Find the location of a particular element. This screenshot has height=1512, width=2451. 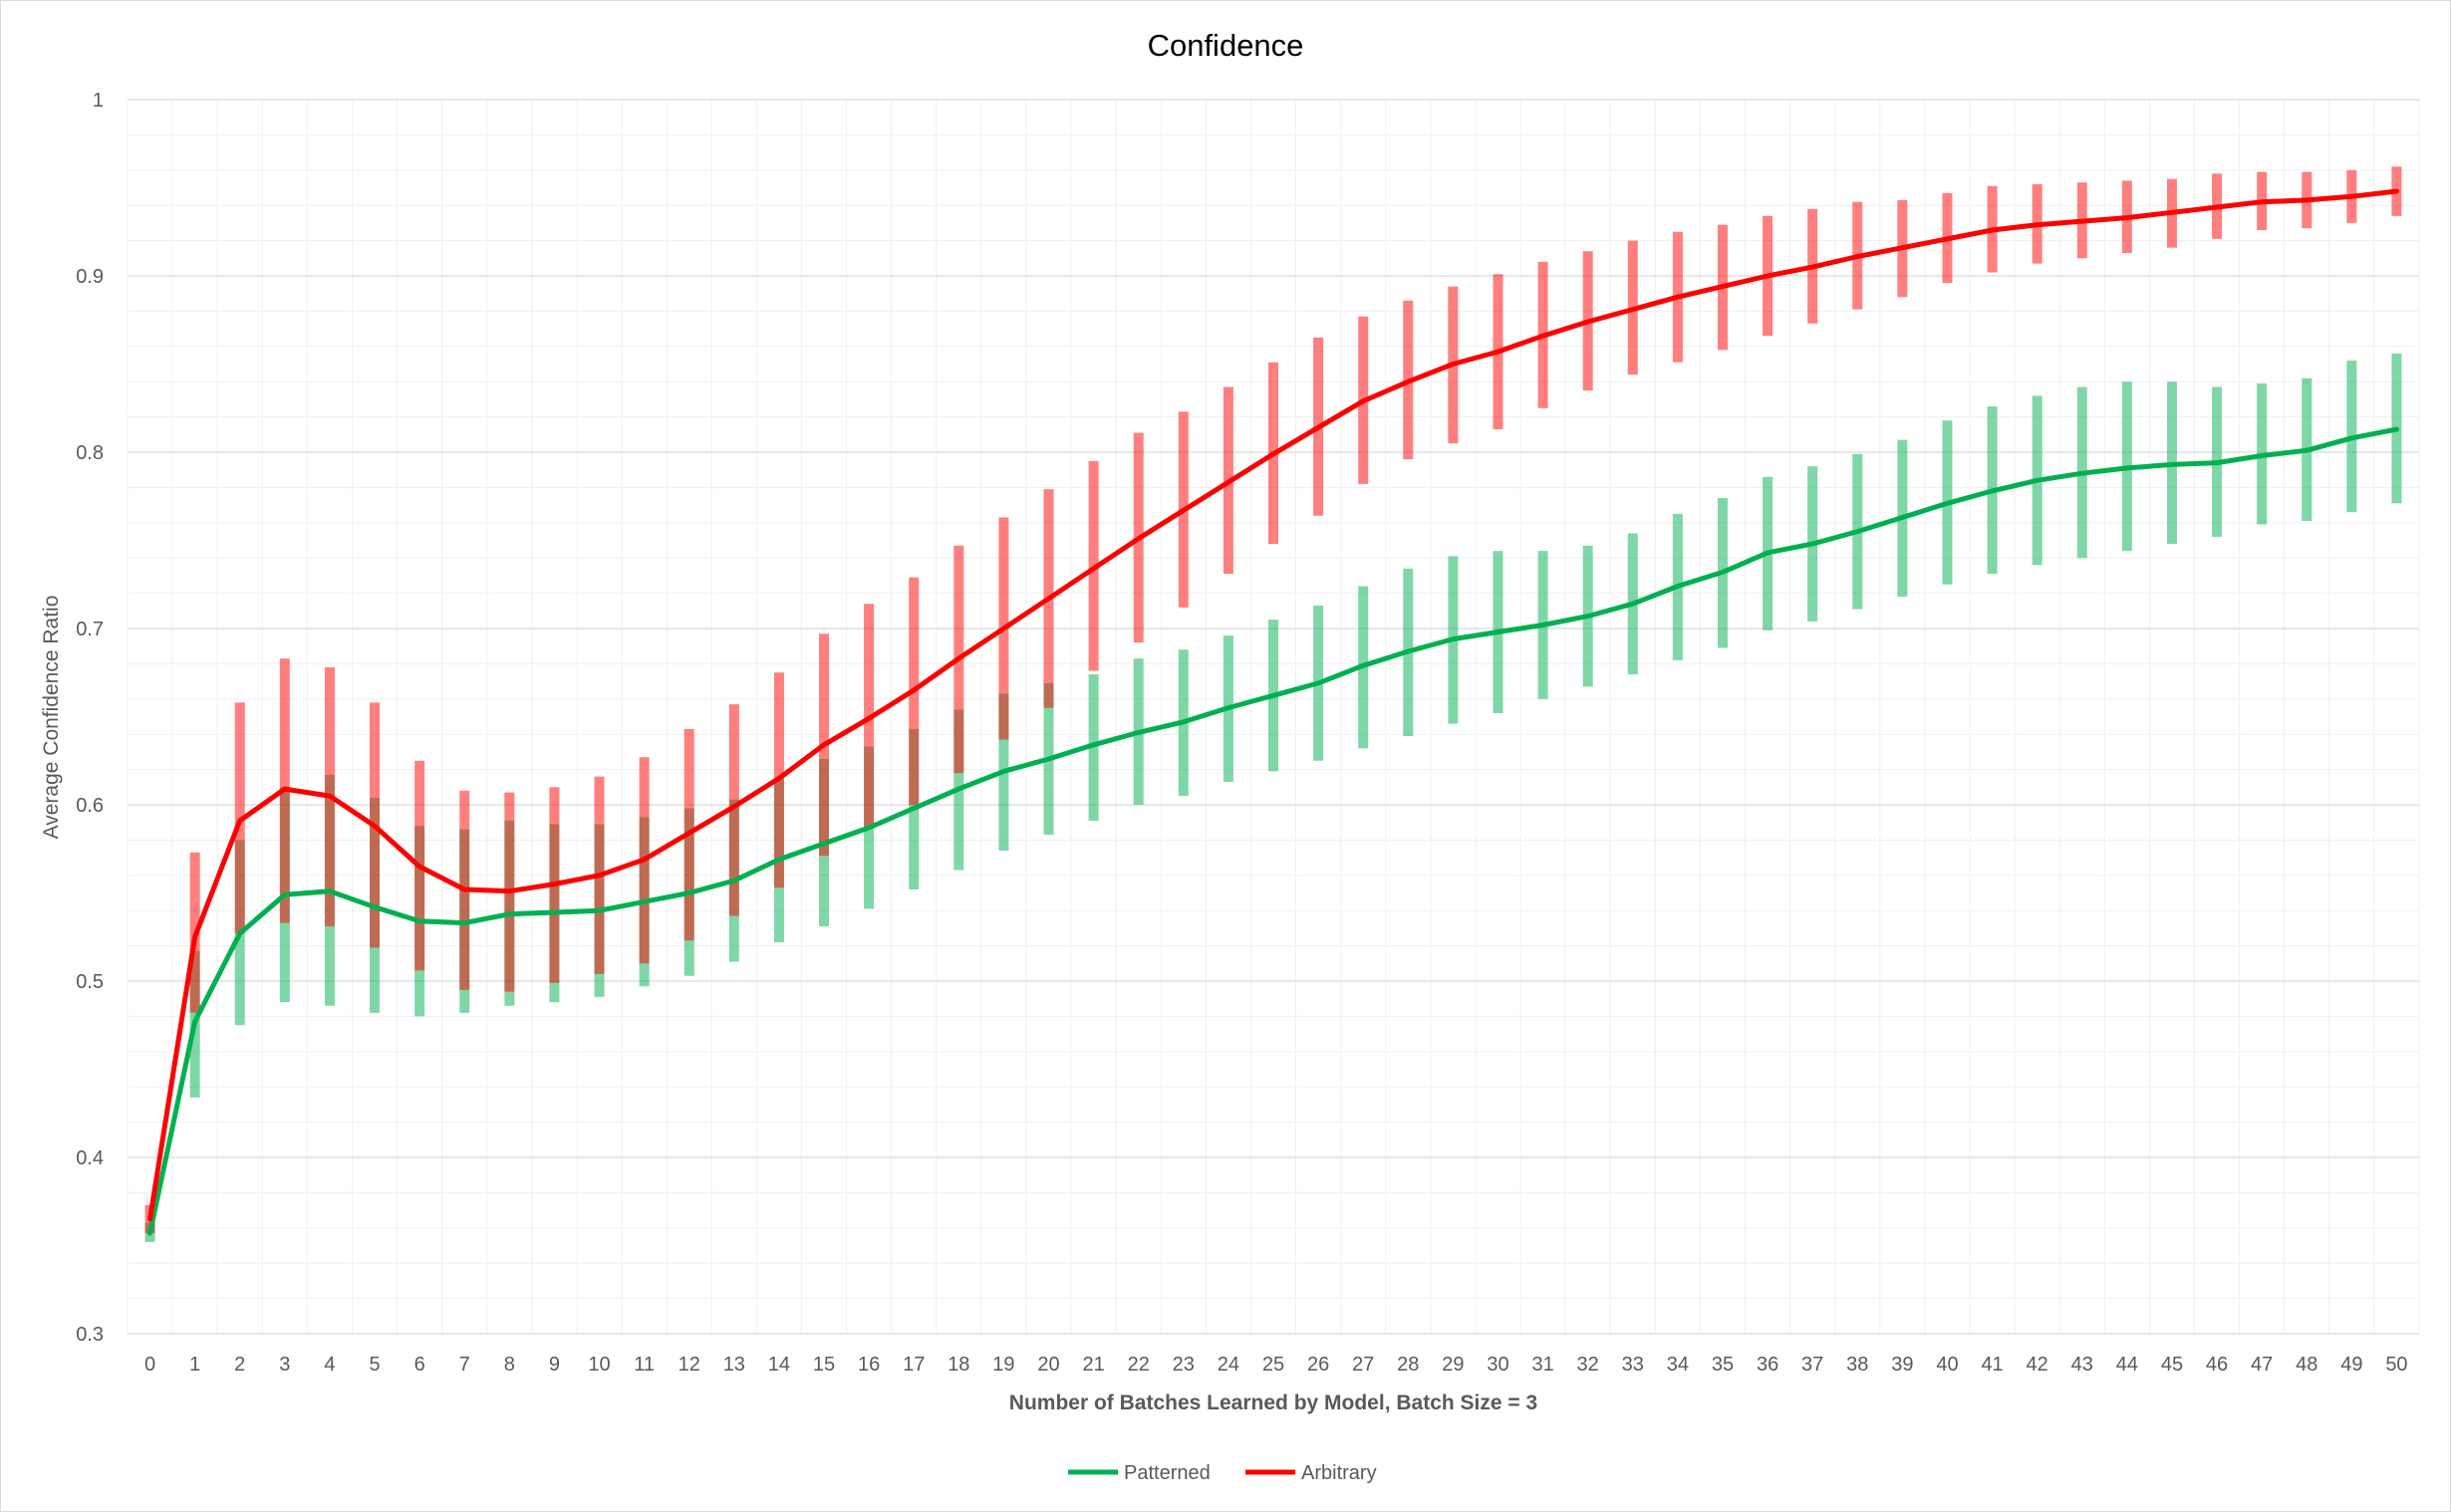

x-tick-label: 35 is located at coordinates (1723, 1365).